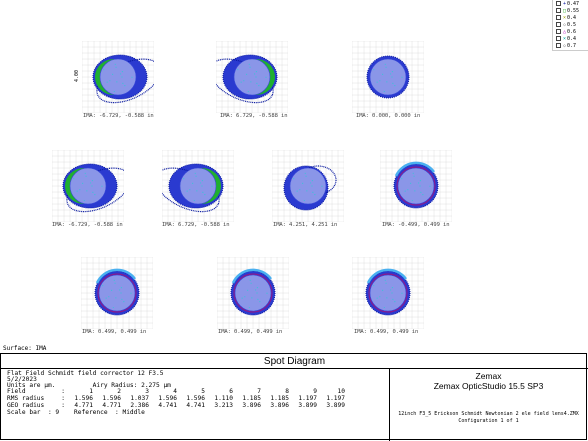 The height and width of the screenshot is (441, 588). I want to click on legend-label: 0.47, so click(573, 4).